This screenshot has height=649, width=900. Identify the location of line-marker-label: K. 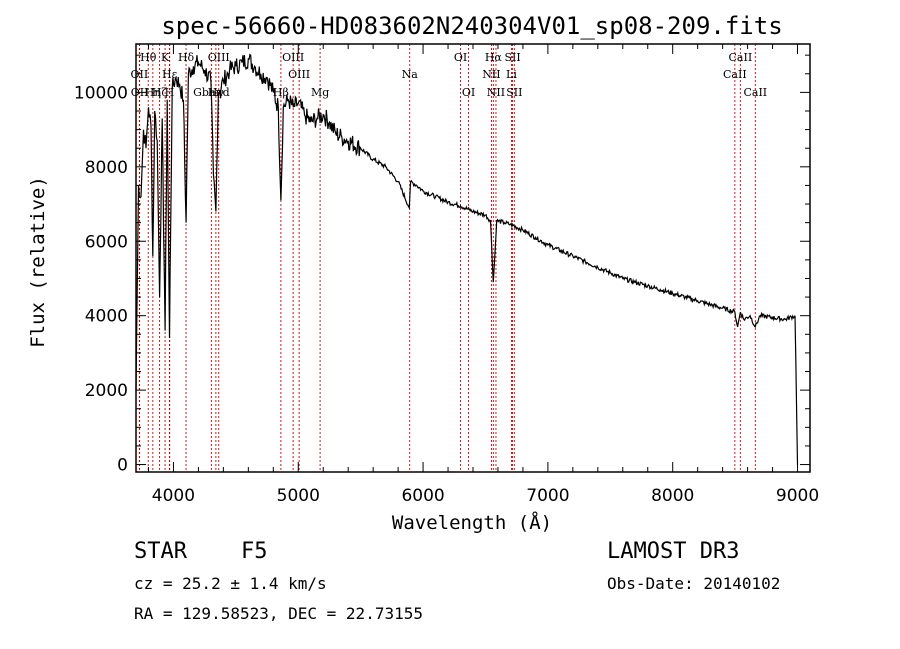
(165, 57).